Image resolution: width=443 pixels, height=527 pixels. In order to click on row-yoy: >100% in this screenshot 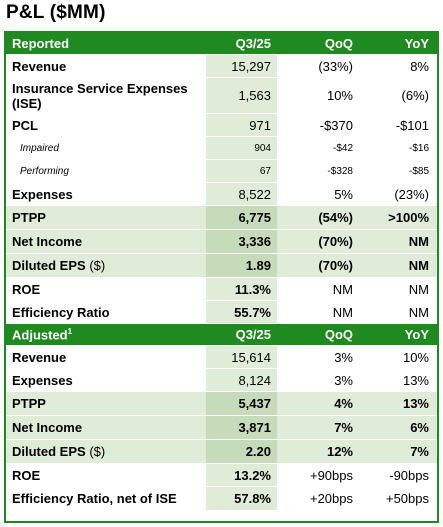, I will do `click(408, 217)`.